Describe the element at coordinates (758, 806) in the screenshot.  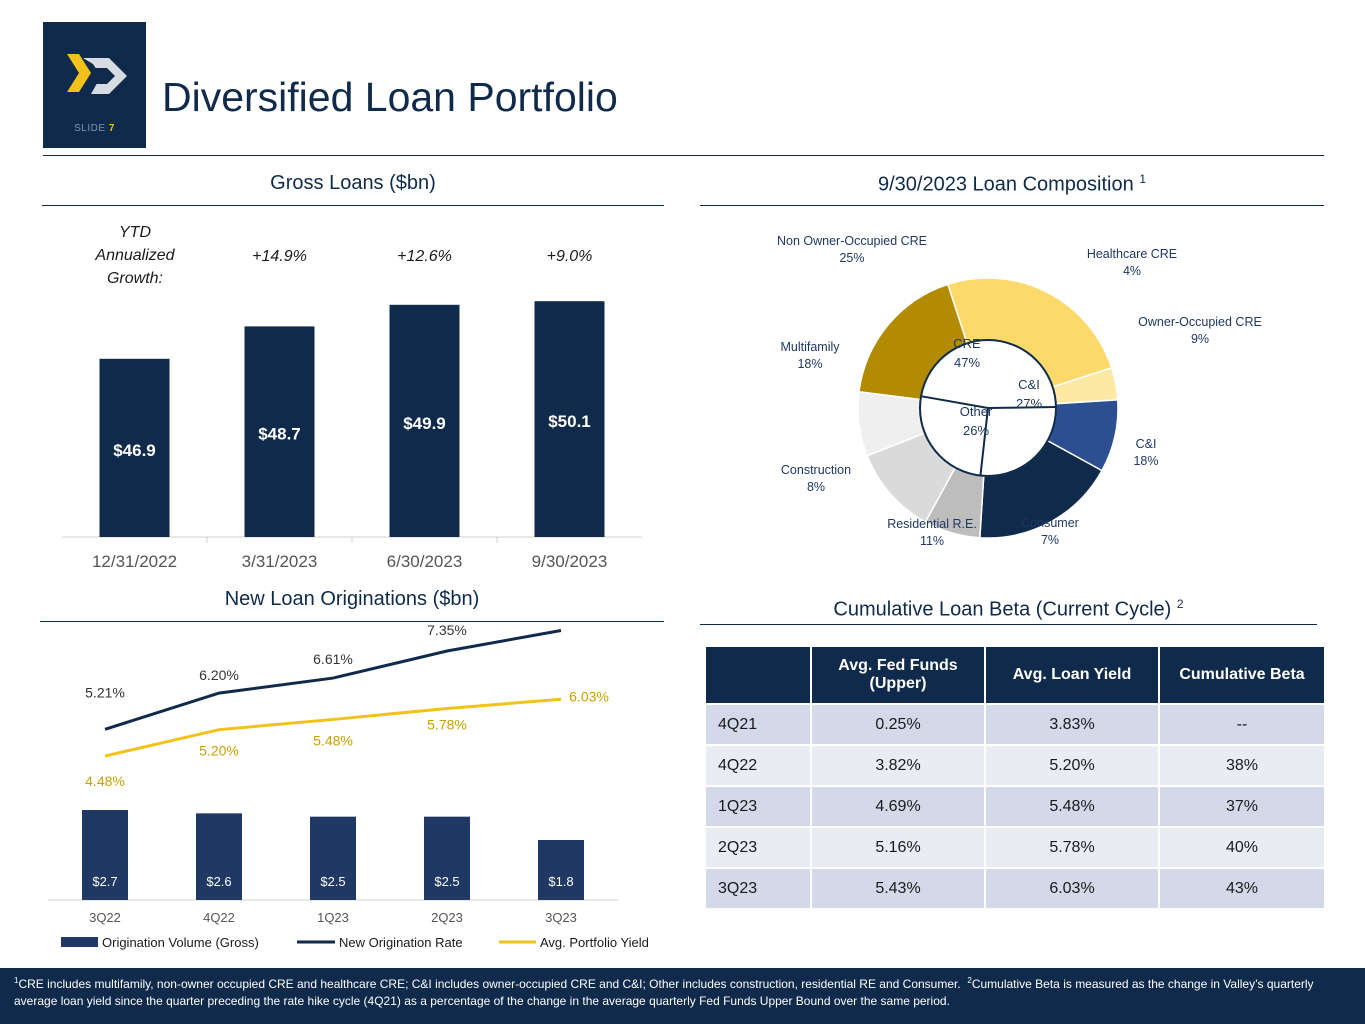
I see `table-cell: 1Q23` at that location.